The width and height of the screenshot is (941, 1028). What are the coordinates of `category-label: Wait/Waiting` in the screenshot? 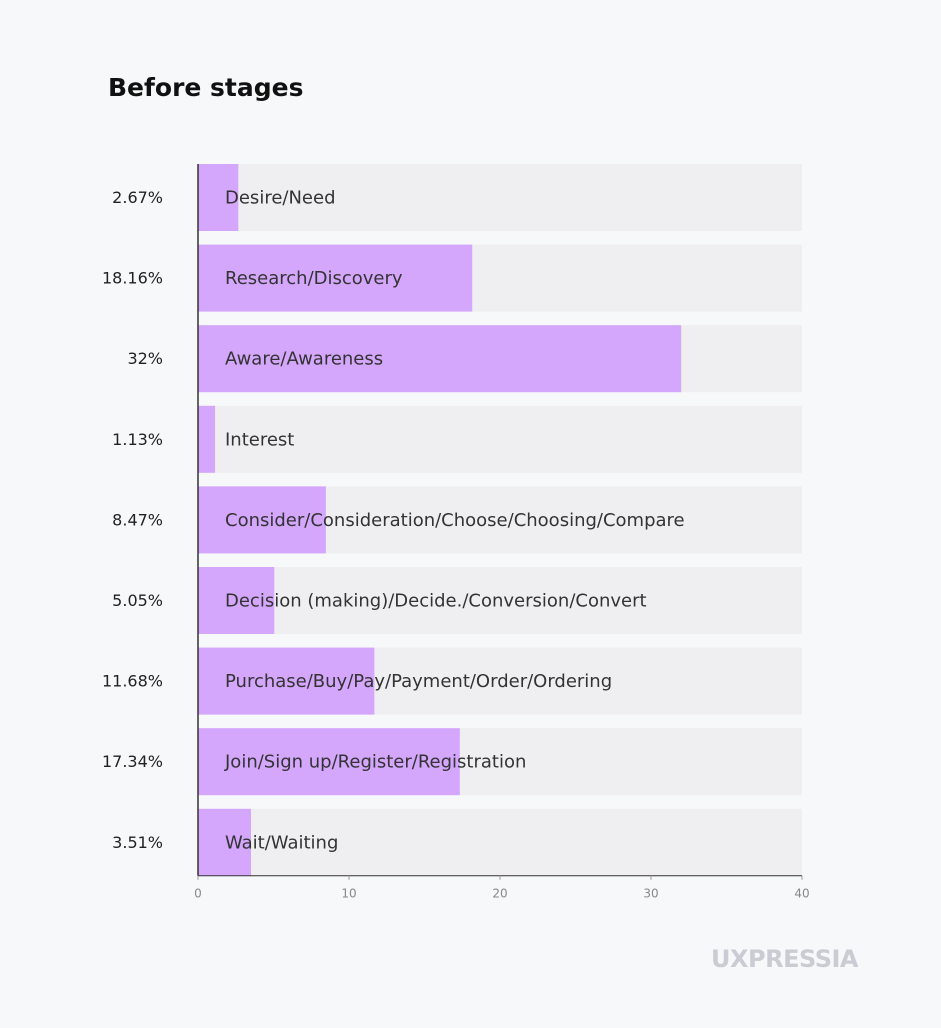 It's located at (281, 842).